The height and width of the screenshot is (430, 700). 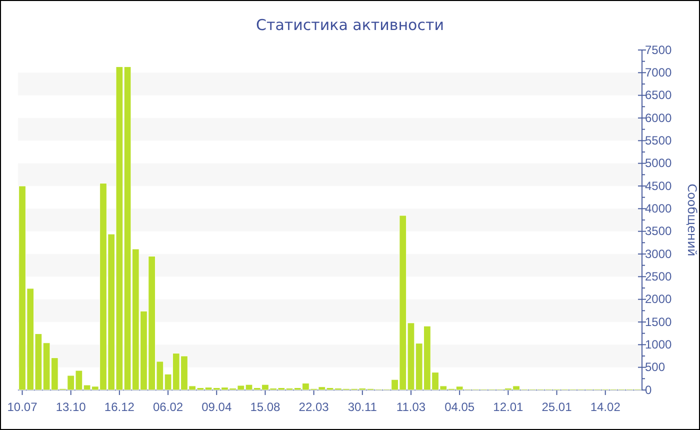 I want to click on y-tick-label: 2000, so click(x=658, y=299).